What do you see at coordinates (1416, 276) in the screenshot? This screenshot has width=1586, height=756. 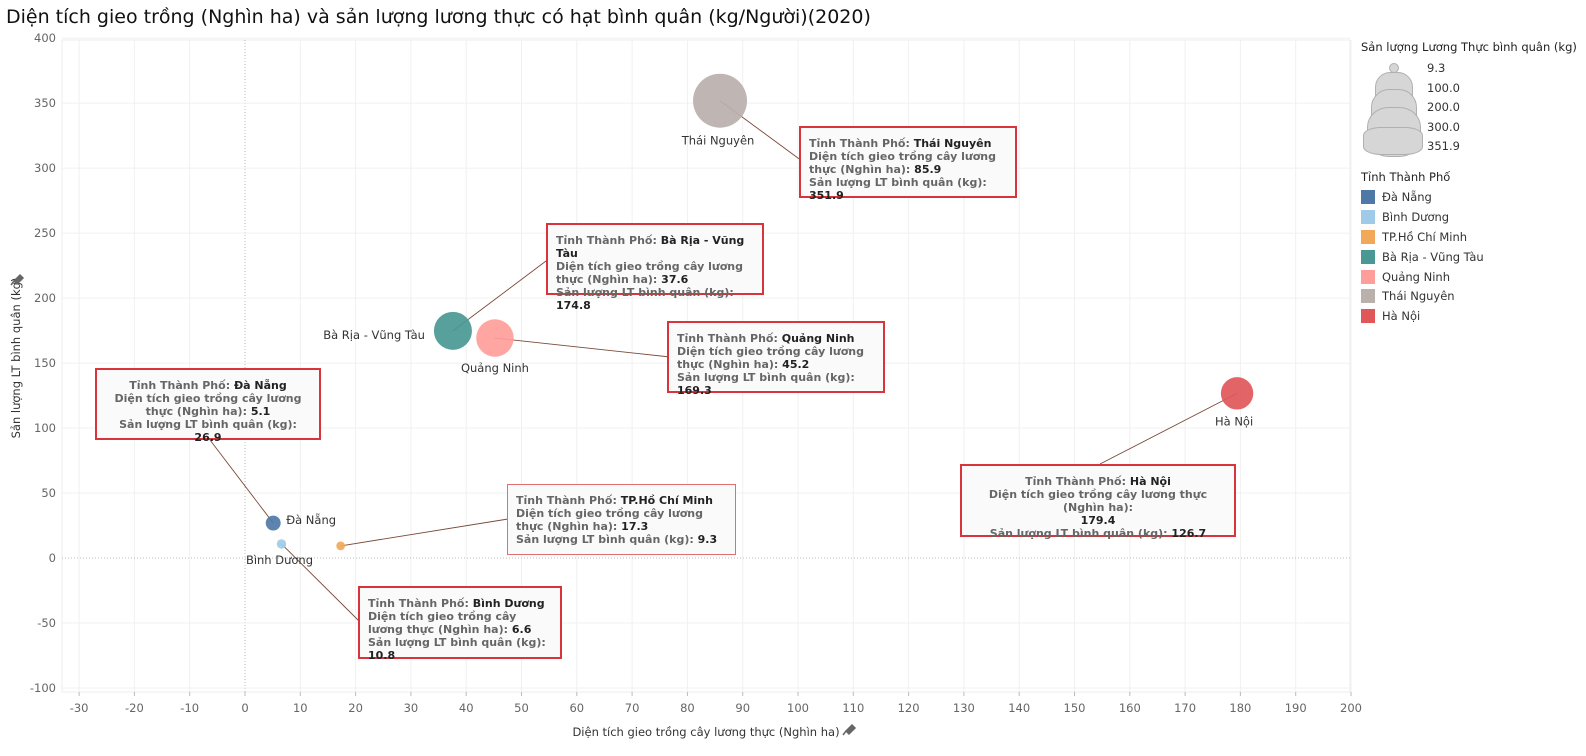 I see `legend-label: Quảng Ninh` at bounding box center [1416, 276].